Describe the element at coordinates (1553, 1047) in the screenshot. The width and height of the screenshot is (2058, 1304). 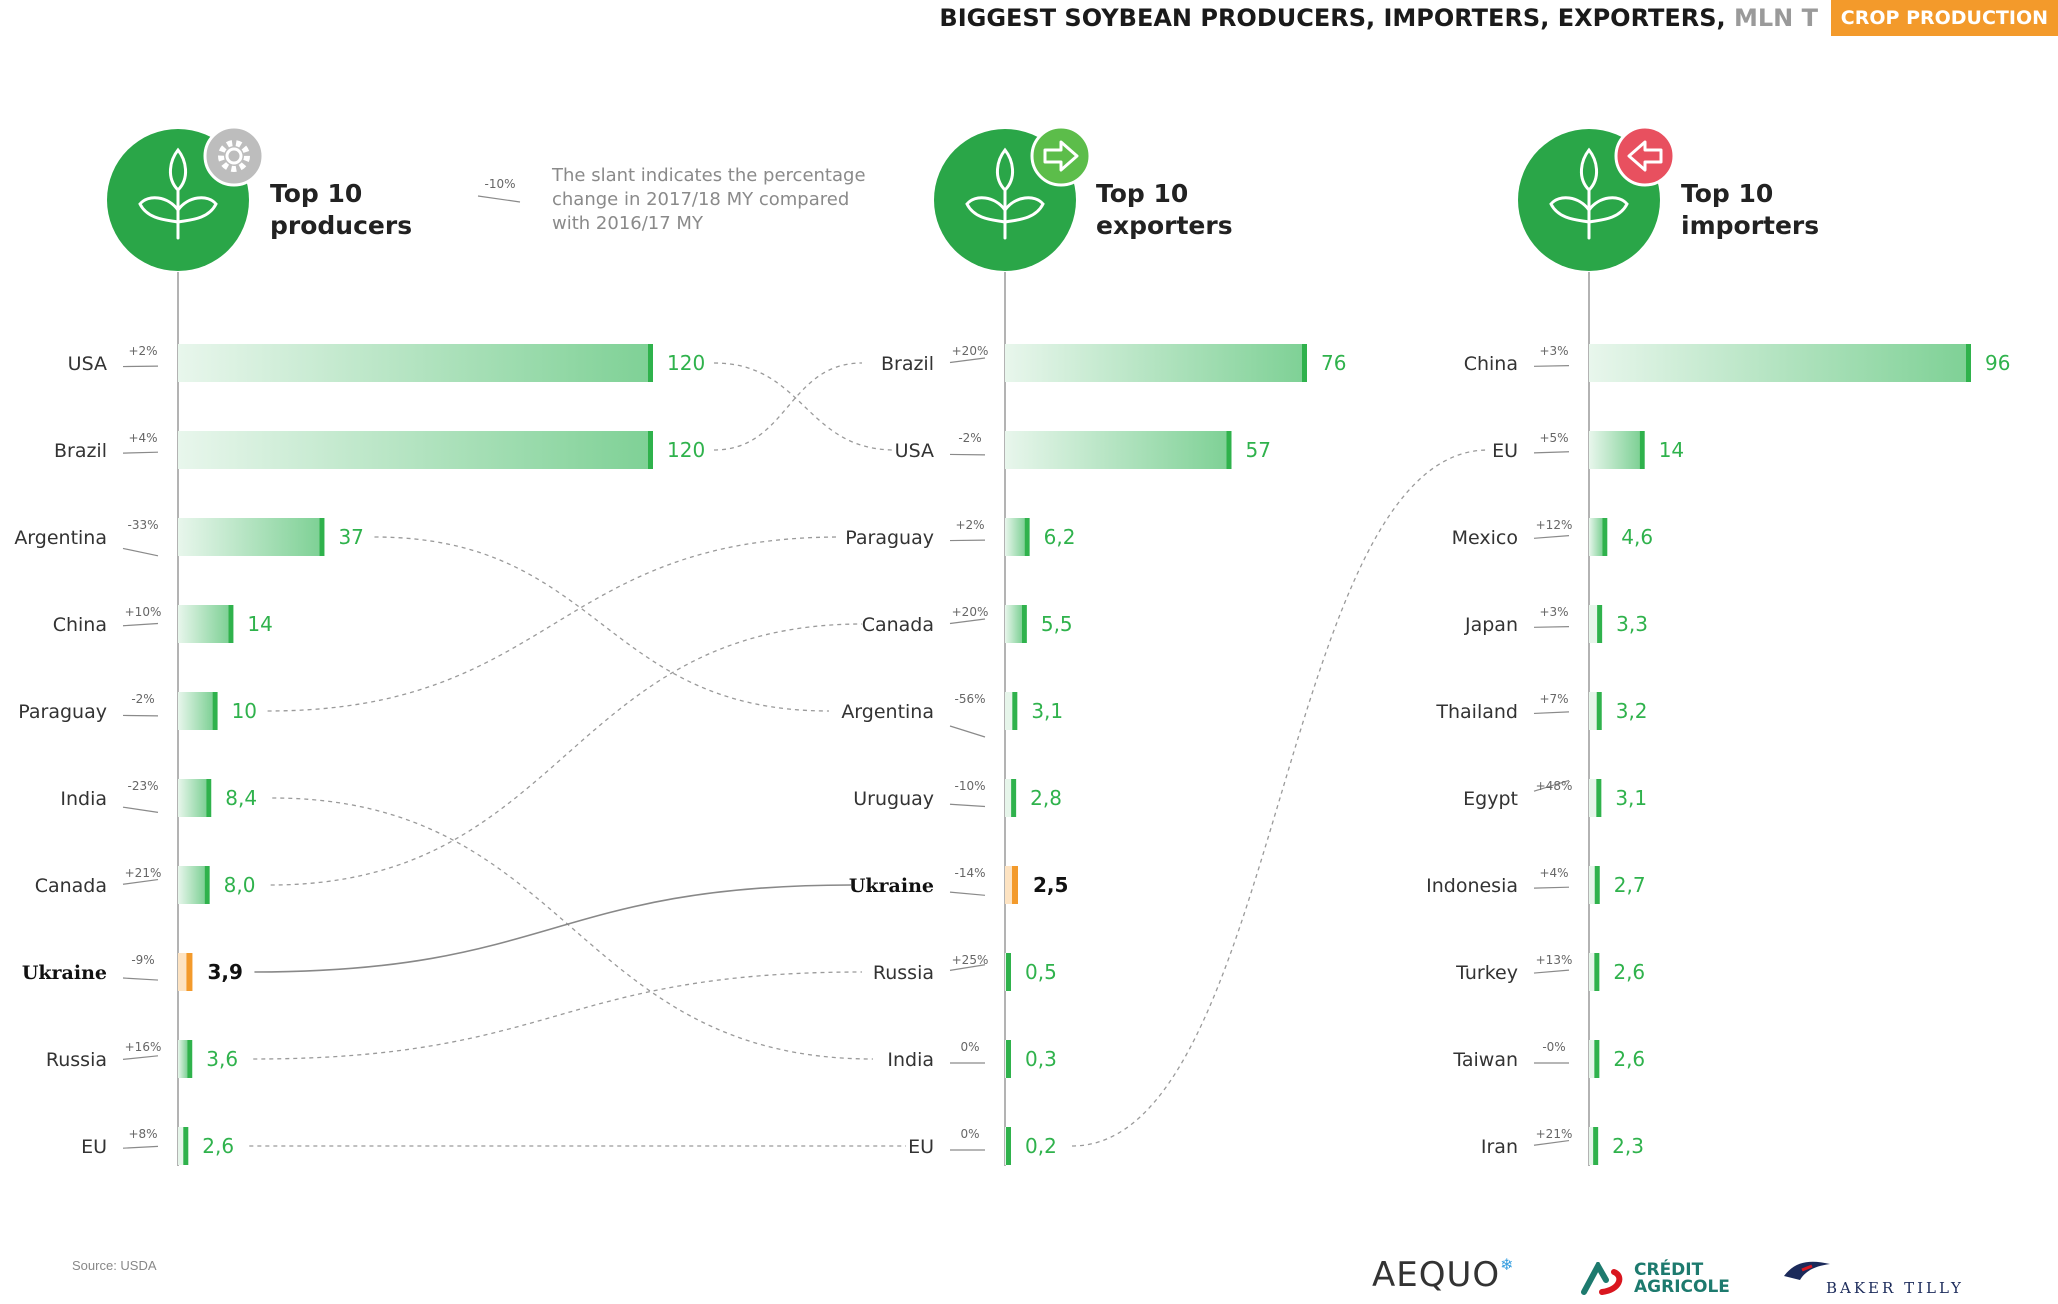
I see `change-label: -0%` at that location.